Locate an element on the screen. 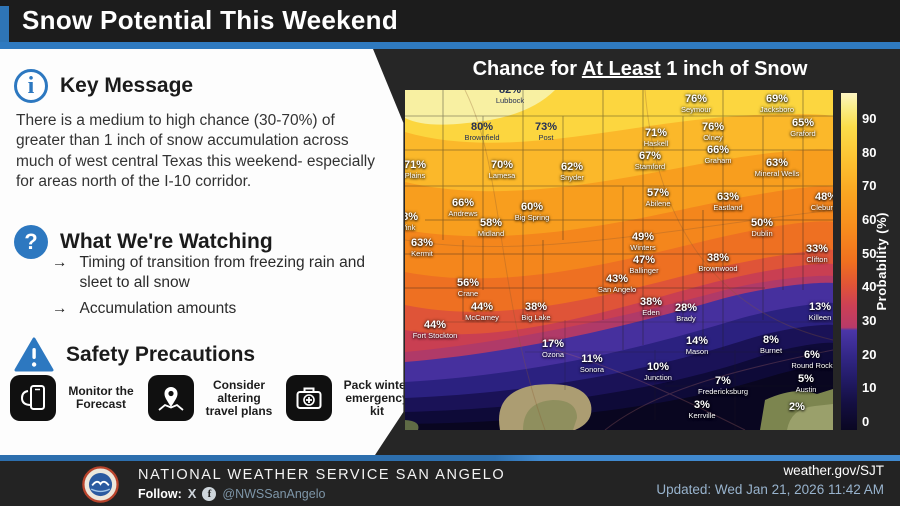  info-icon: i is located at coordinates (31, 86).